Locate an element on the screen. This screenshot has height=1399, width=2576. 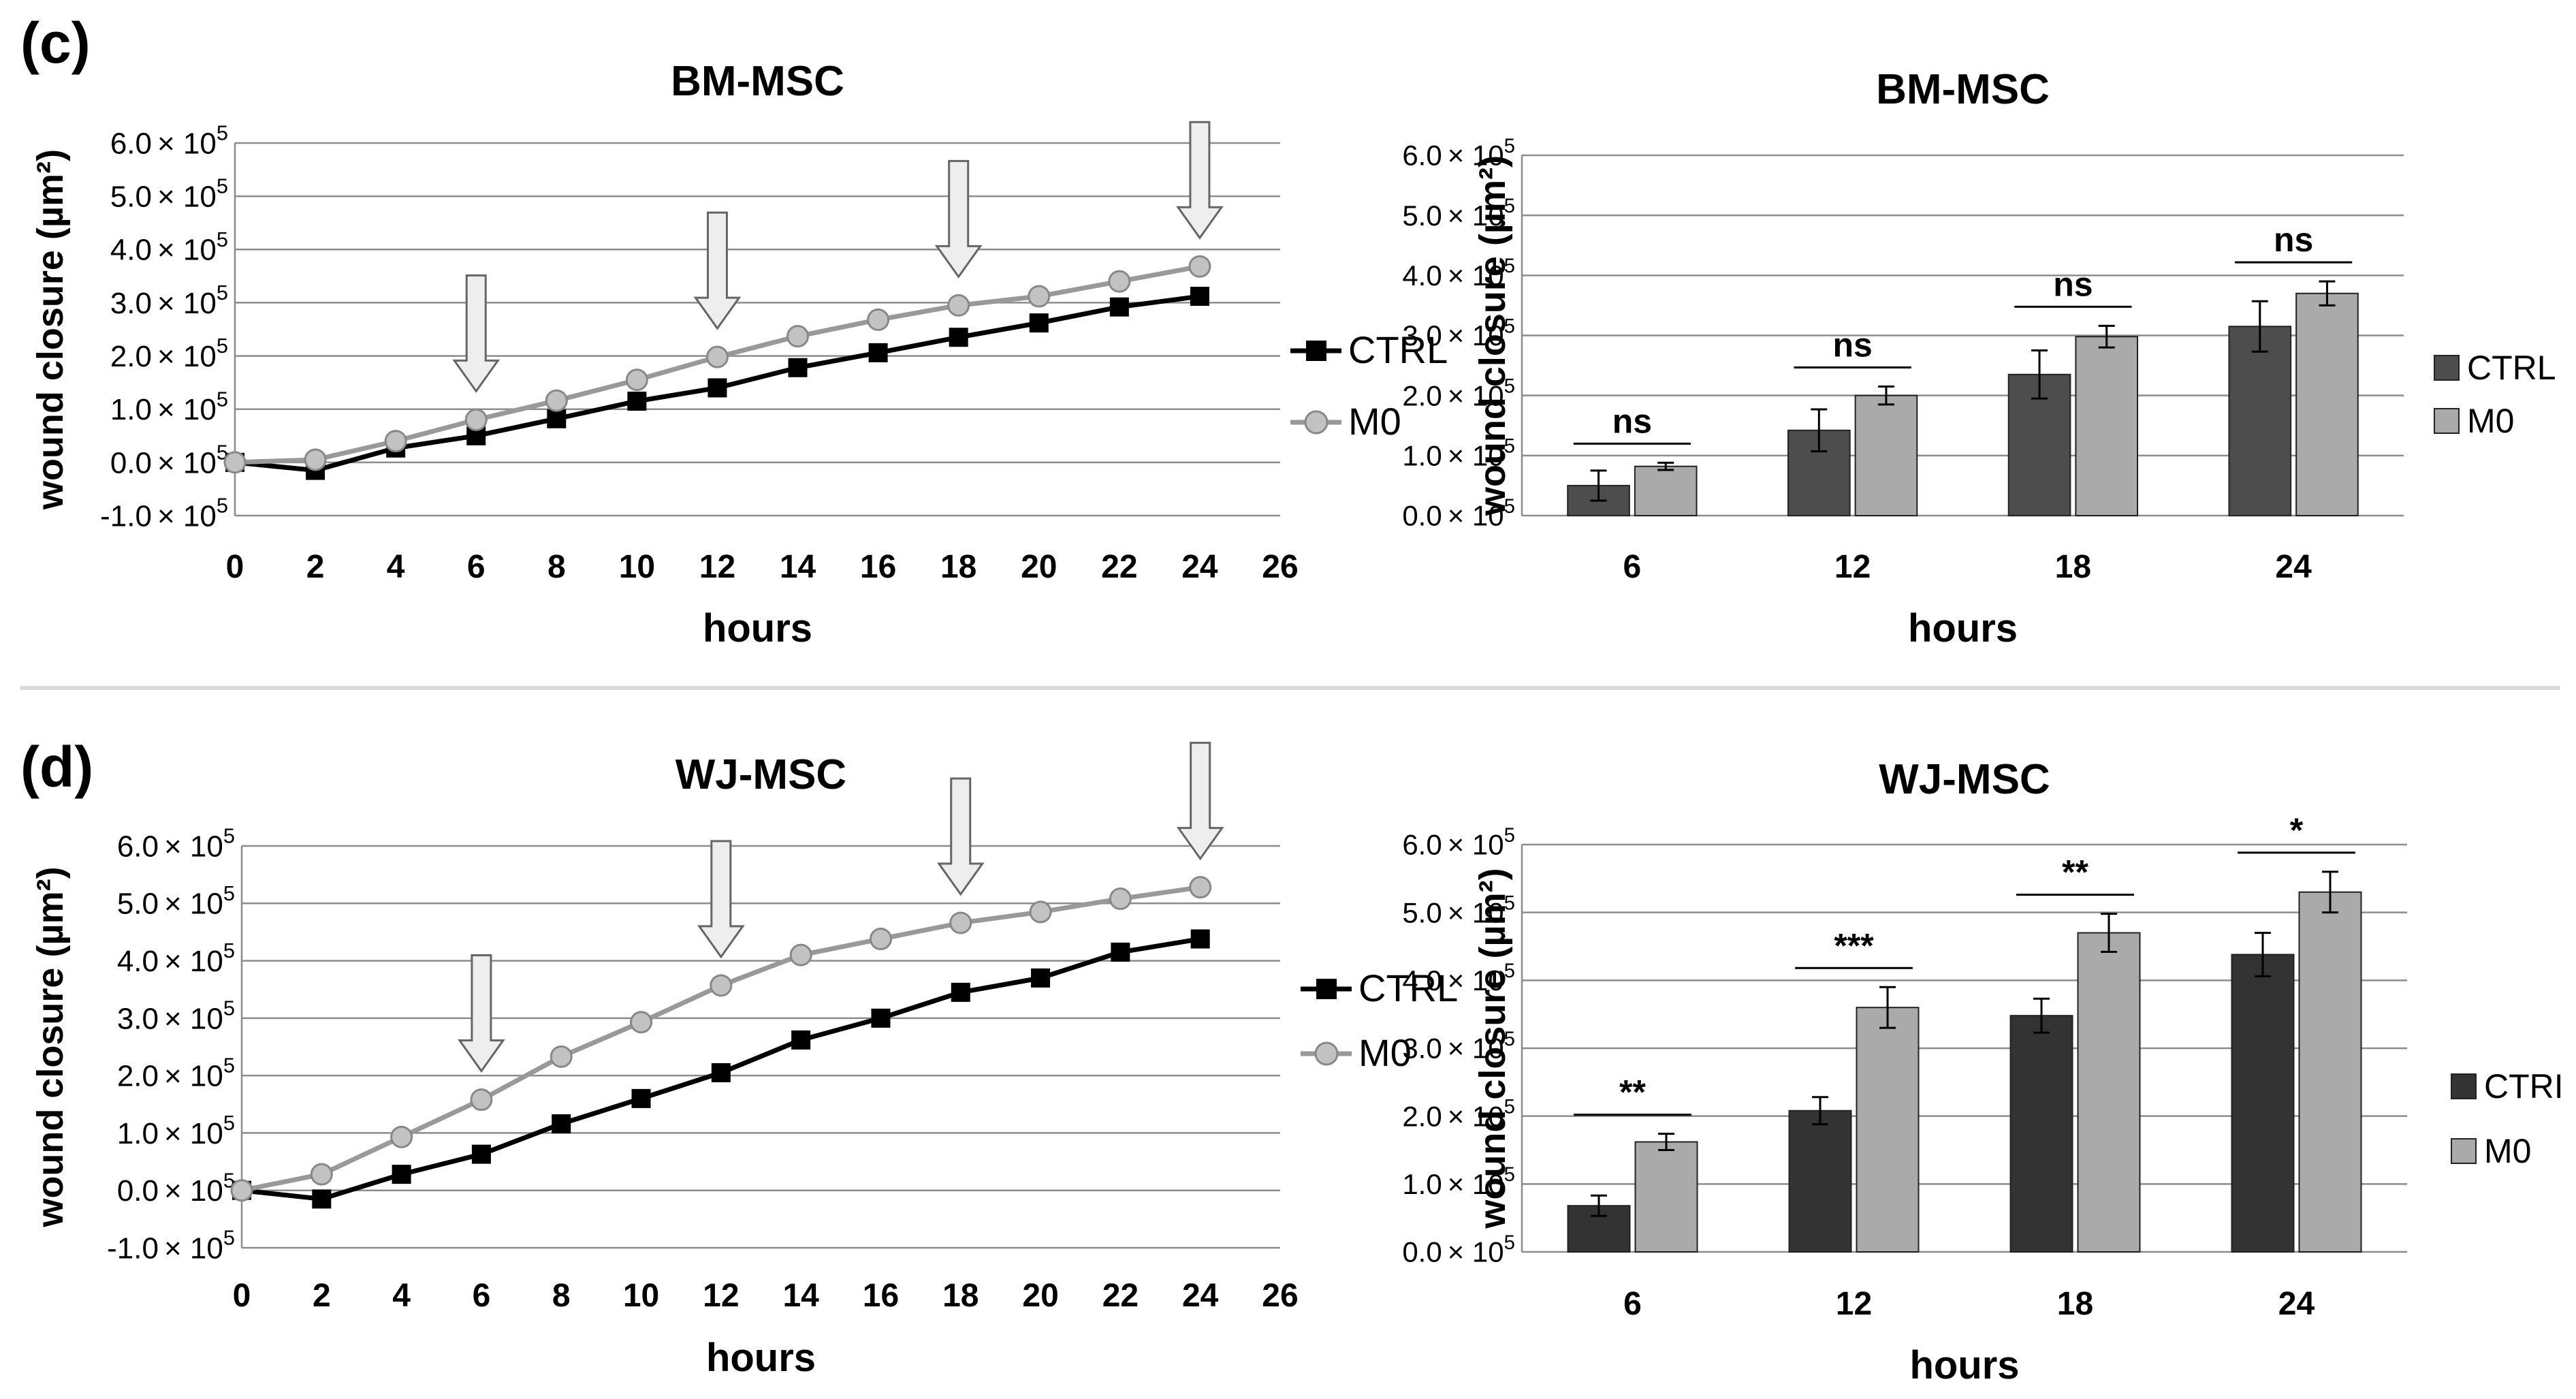
x-tick-label: 22 is located at coordinates (1120, 1296).